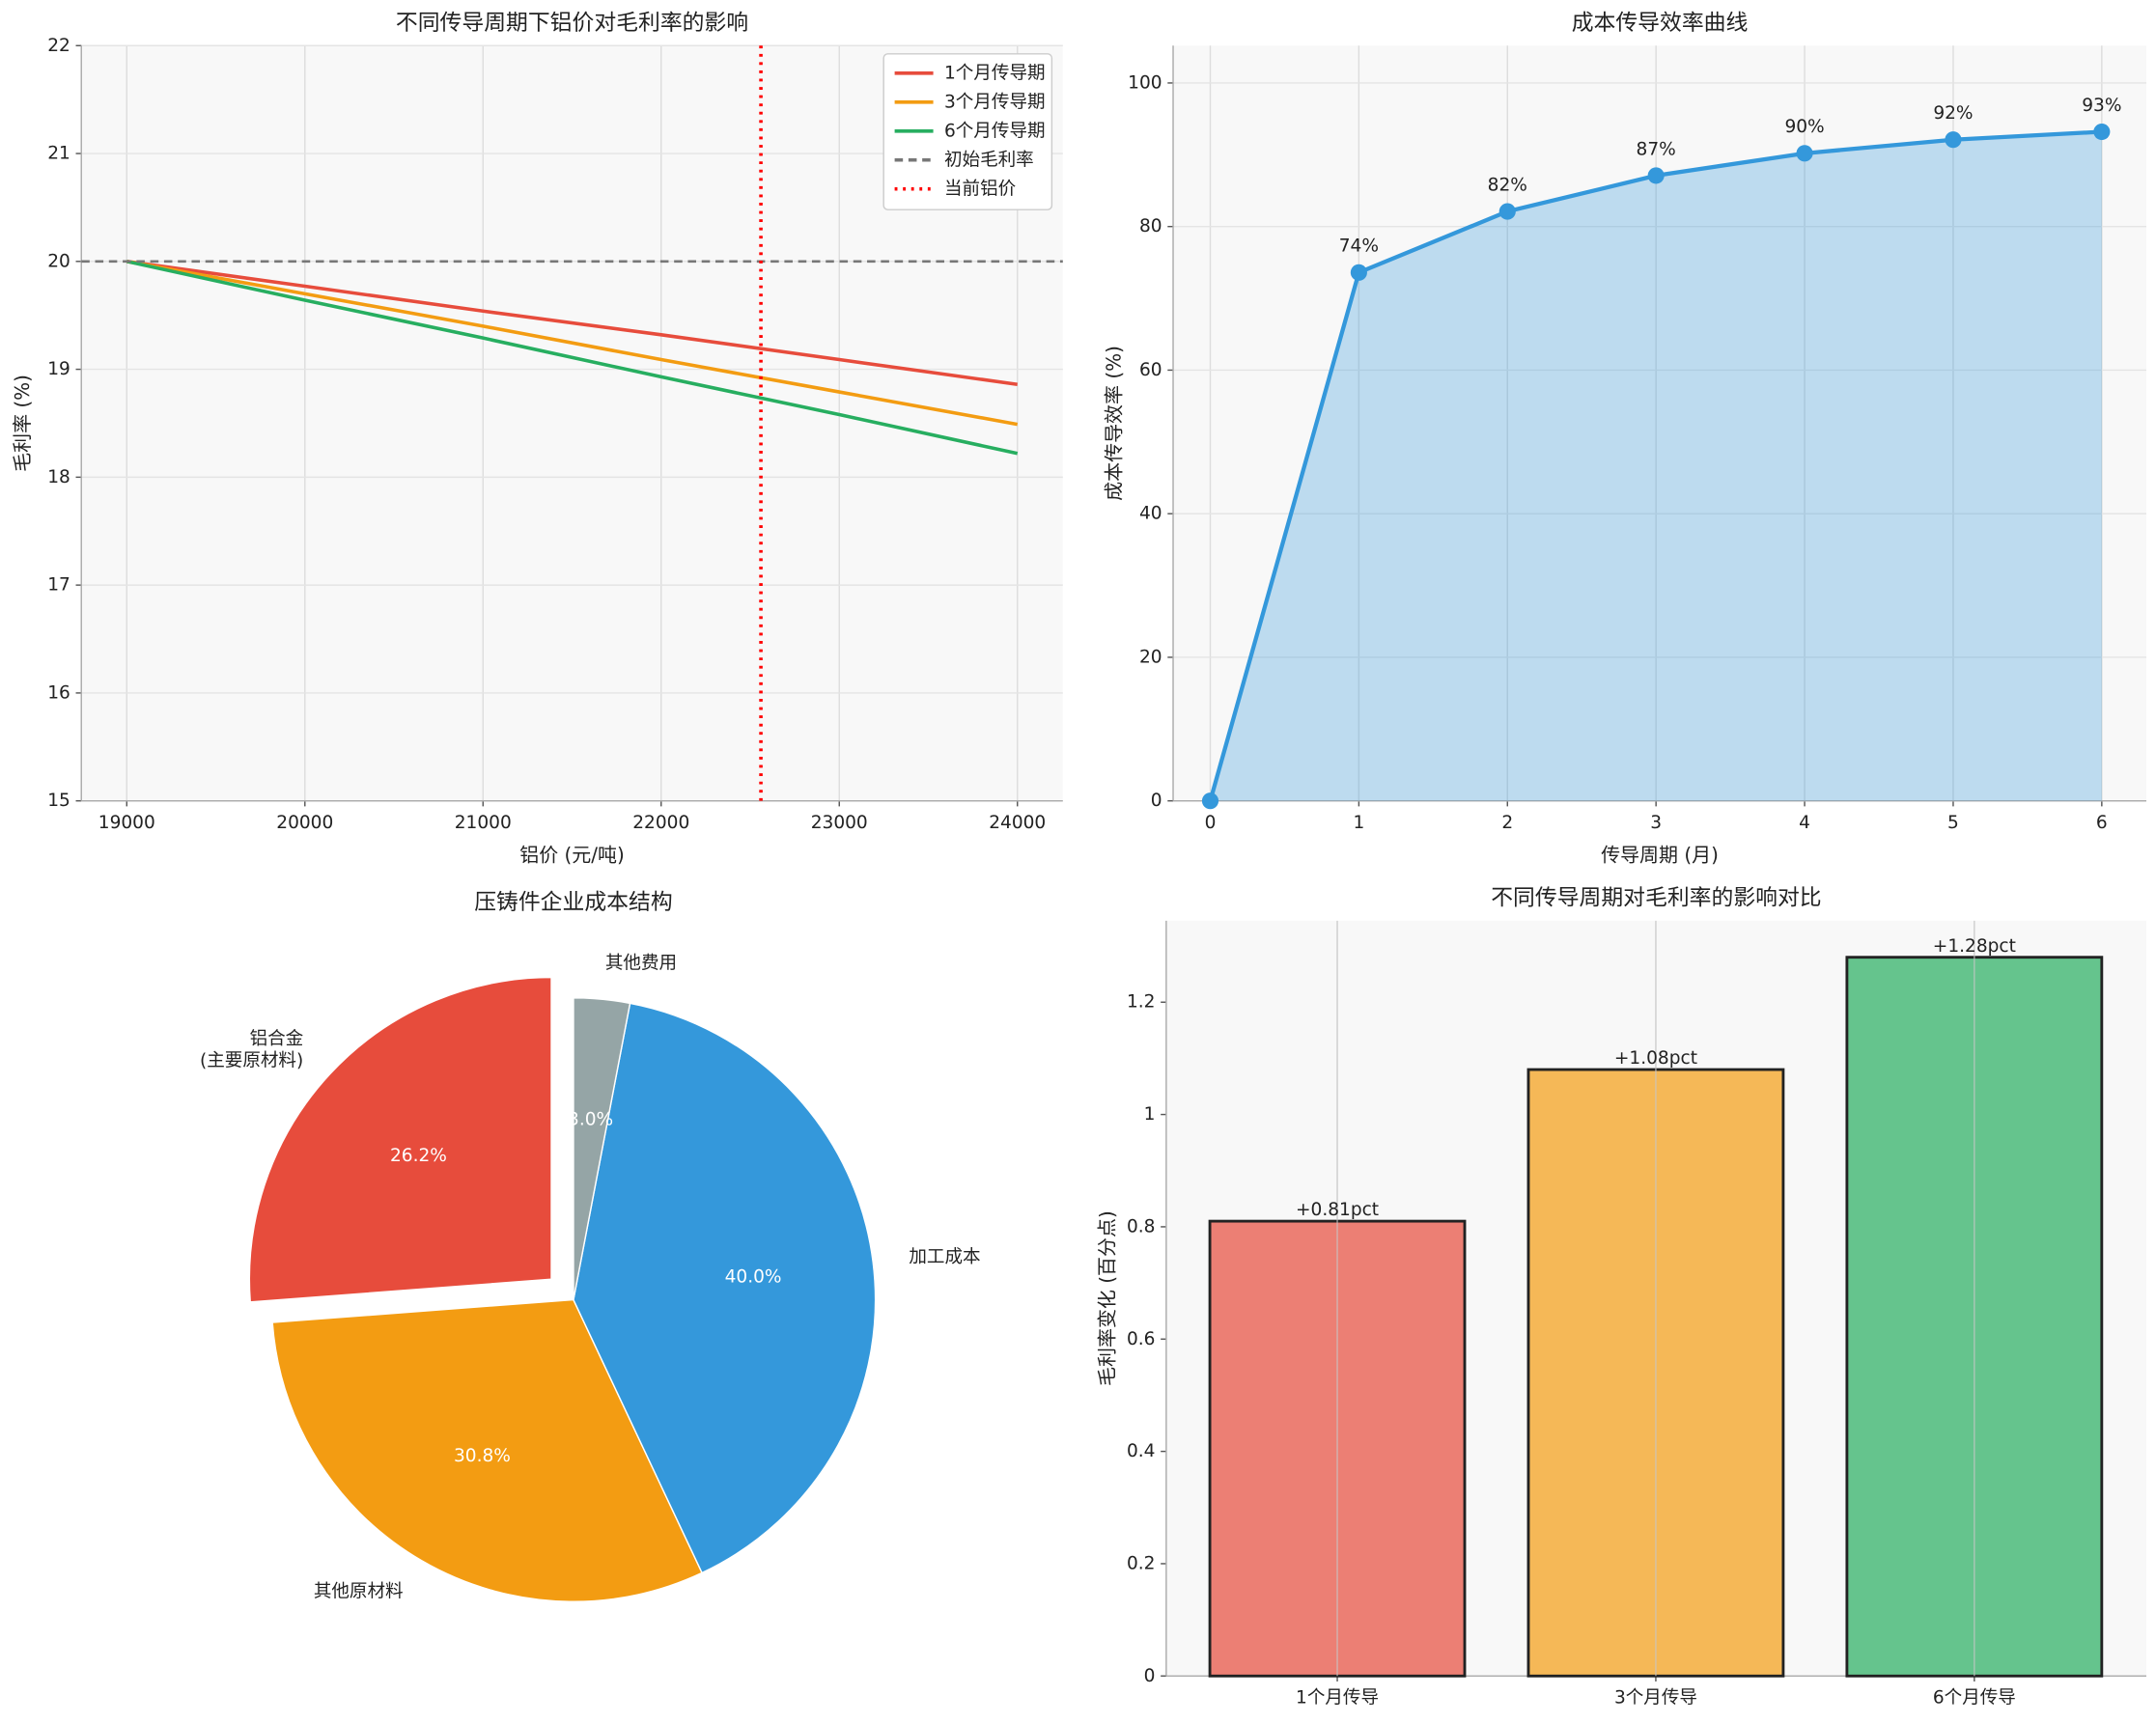 The width and height of the screenshot is (2156, 1723). I want to click on slice-label: 铝合金(主要原材料), so click(252, 1049).